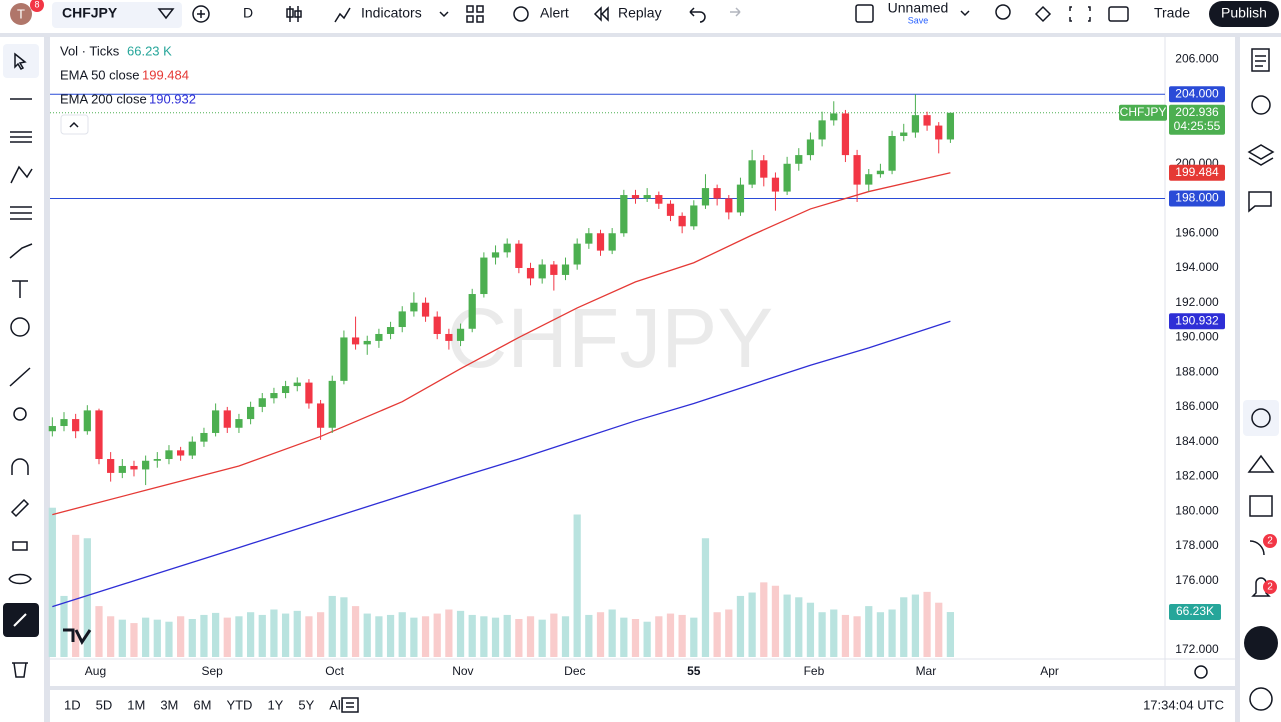 This screenshot has height=722, width=1281. What do you see at coordinates (601, 14) in the screenshot?
I see `replay-icon` at bounding box center [601, 14].